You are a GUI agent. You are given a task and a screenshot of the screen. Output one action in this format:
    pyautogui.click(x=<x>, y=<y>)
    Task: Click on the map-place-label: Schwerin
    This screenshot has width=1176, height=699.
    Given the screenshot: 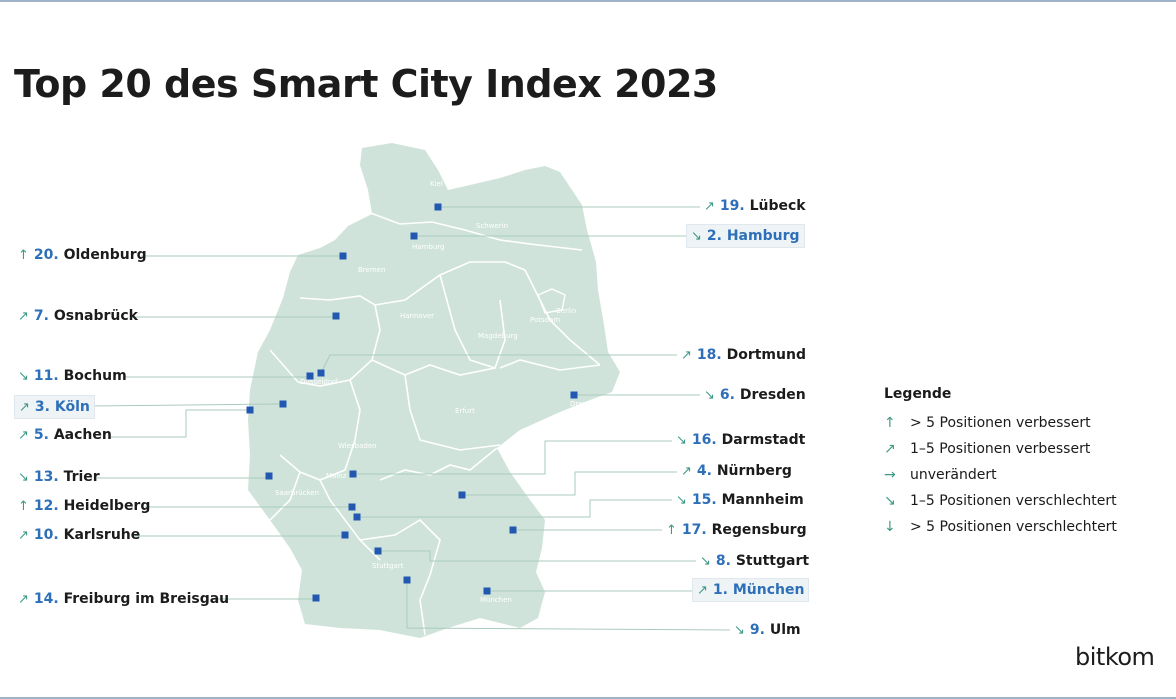 What is the action you would take?
    pyautogui.click(x=492, y=226)
    